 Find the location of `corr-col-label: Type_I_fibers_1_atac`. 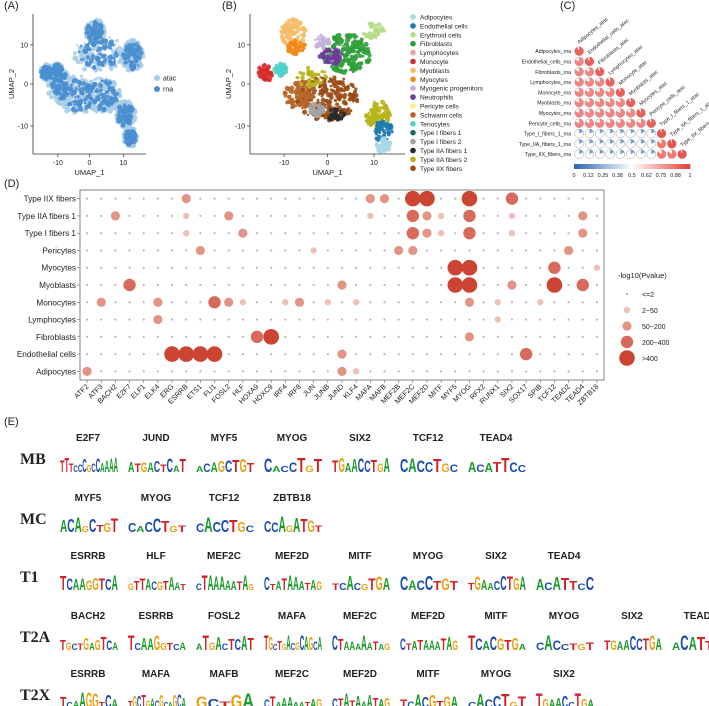

corr-col-label: Type_I_fibers_1_atac is located at coordinates (680, 109).